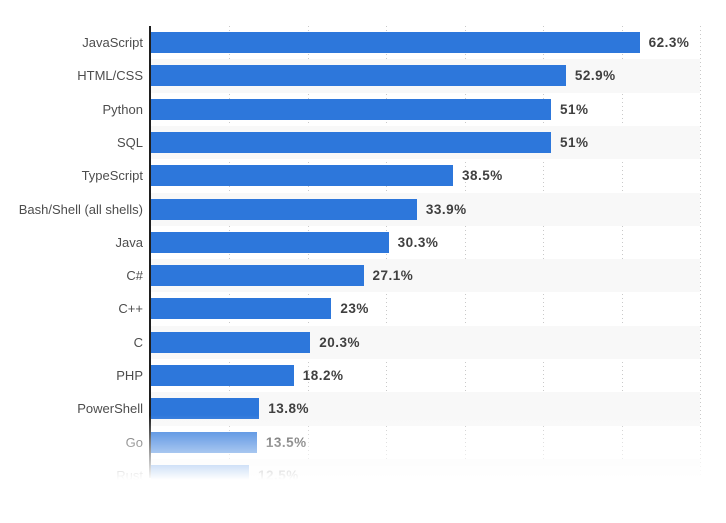  I want to click on value-label: 20.3%, so click(339, 342).